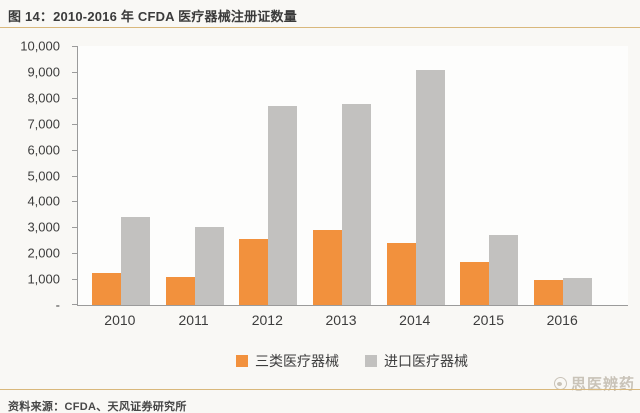 Image resolution: width=640 pixels, height=413 pixels. What do you see at coordinates (43, 150) in the screenshot?
I see `y-axis-tick-label: 6,000` at bounding box center [43, 150].